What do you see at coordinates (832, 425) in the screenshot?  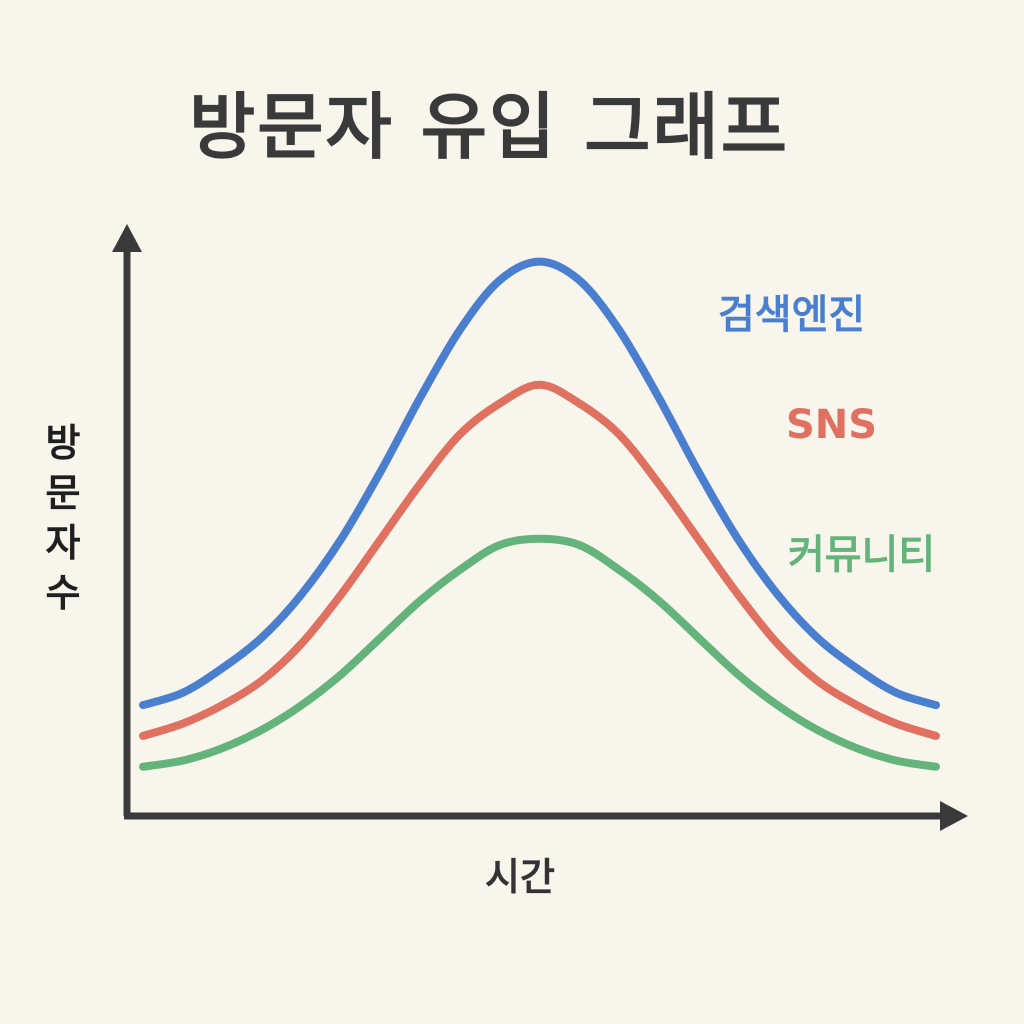 I see `legend-label-sns: SNS` at bounding box center [832, 425].